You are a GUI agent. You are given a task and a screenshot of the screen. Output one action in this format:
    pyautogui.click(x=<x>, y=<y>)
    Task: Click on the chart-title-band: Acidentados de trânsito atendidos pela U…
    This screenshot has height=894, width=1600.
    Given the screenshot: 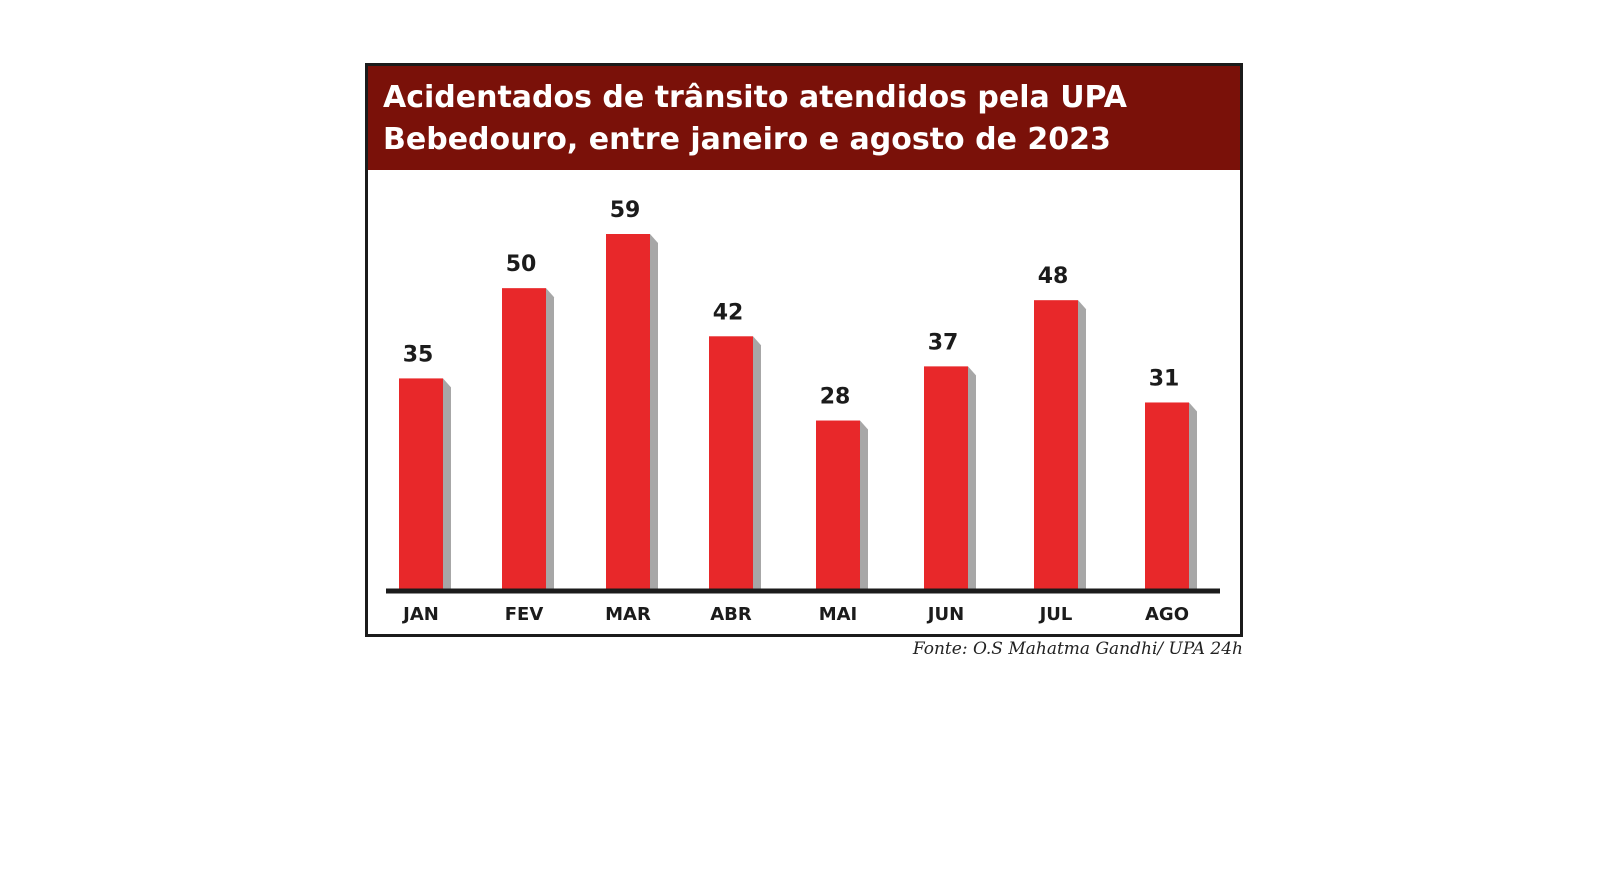 What is the action you would take?
    pyautogui.click(x=804, y=118)
    